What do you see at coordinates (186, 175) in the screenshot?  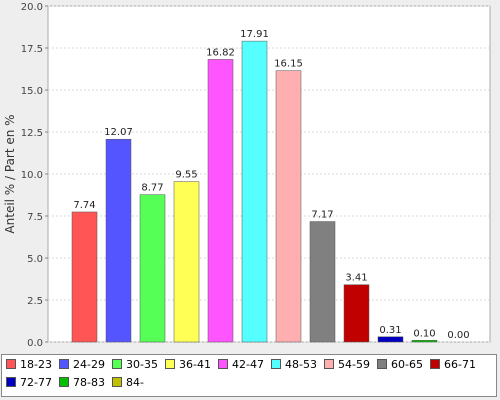 I see `bar-value-label: 9.55` at bounding box center [186, 175].